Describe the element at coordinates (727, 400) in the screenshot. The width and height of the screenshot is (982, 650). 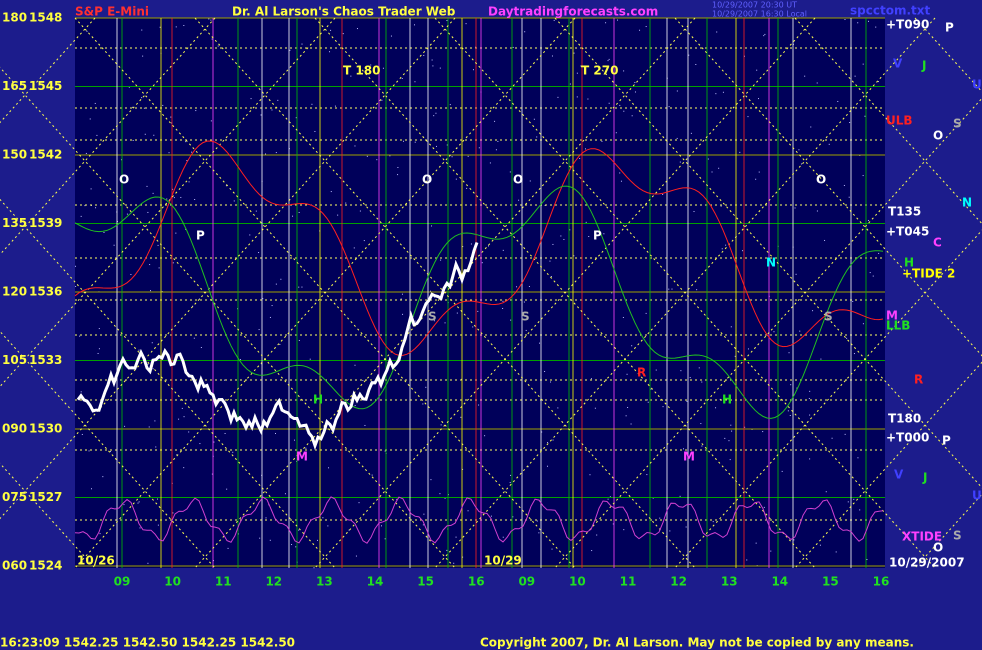
I see `plot-label: H` at that location.